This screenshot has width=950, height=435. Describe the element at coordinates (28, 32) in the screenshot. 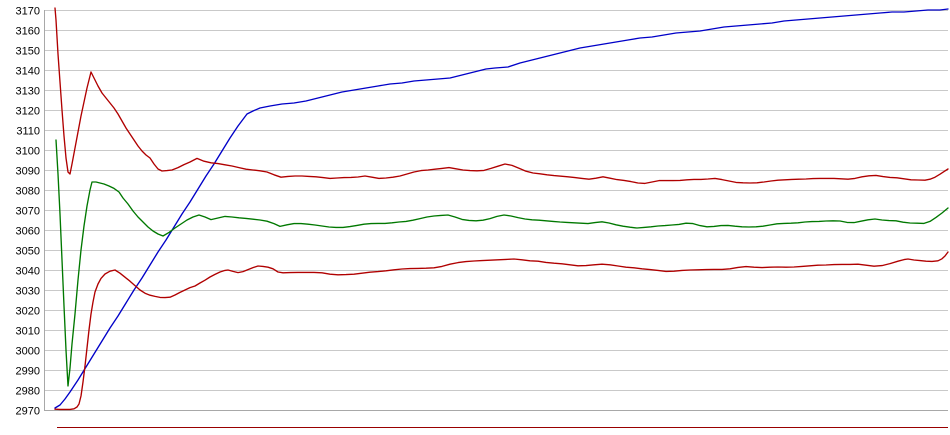

I see `y-axis-tick-label: 3160` at that location.